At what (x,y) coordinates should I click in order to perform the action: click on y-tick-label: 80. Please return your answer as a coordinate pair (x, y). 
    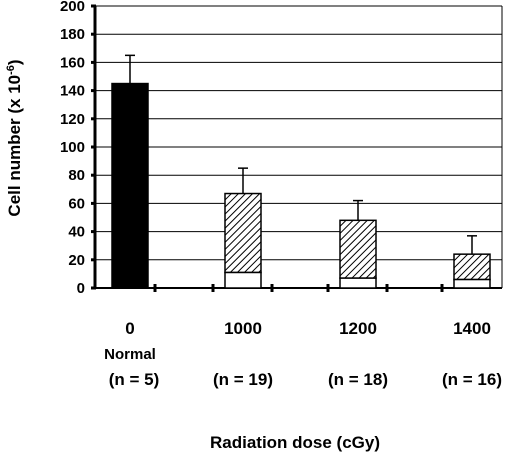
    Looking at the image, I should click on (76, 175).